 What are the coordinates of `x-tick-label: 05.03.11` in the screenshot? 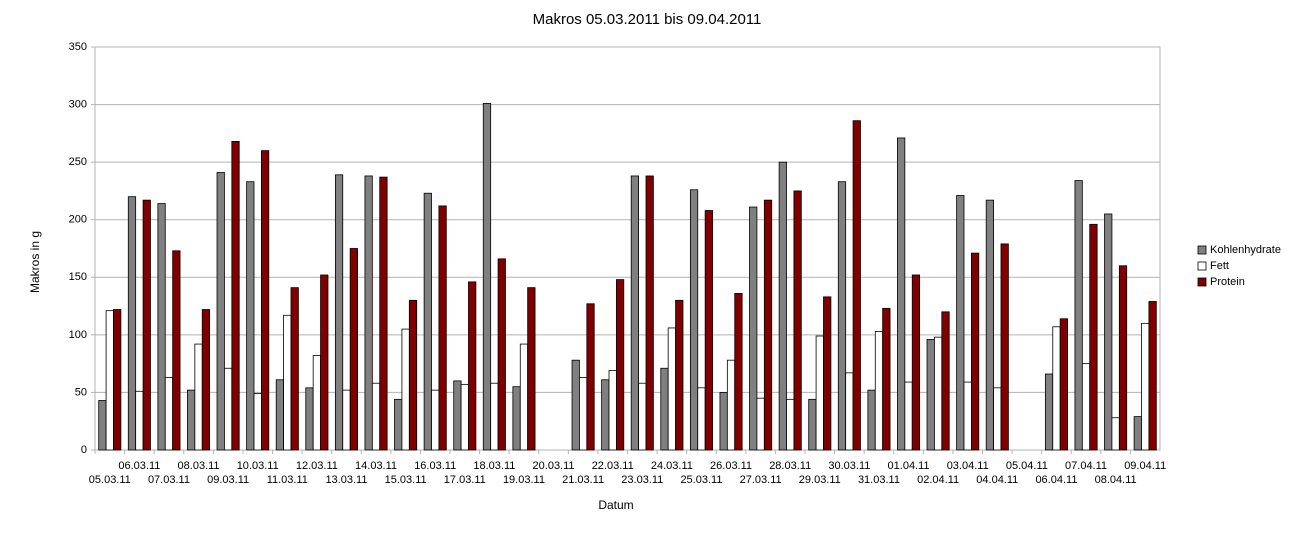 It's located at (110, 480).